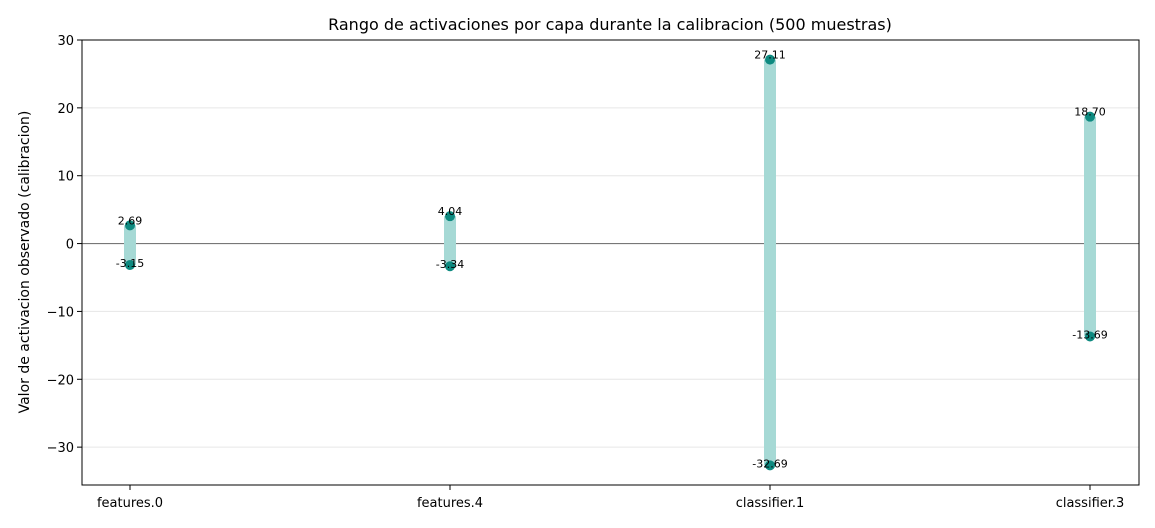 This screenshot has height=528, width=1155. What do you see at coordinates (770, 503) in the screenshot?
I see `x-tick-label: classifier.1` at bounding box center [770, 503].